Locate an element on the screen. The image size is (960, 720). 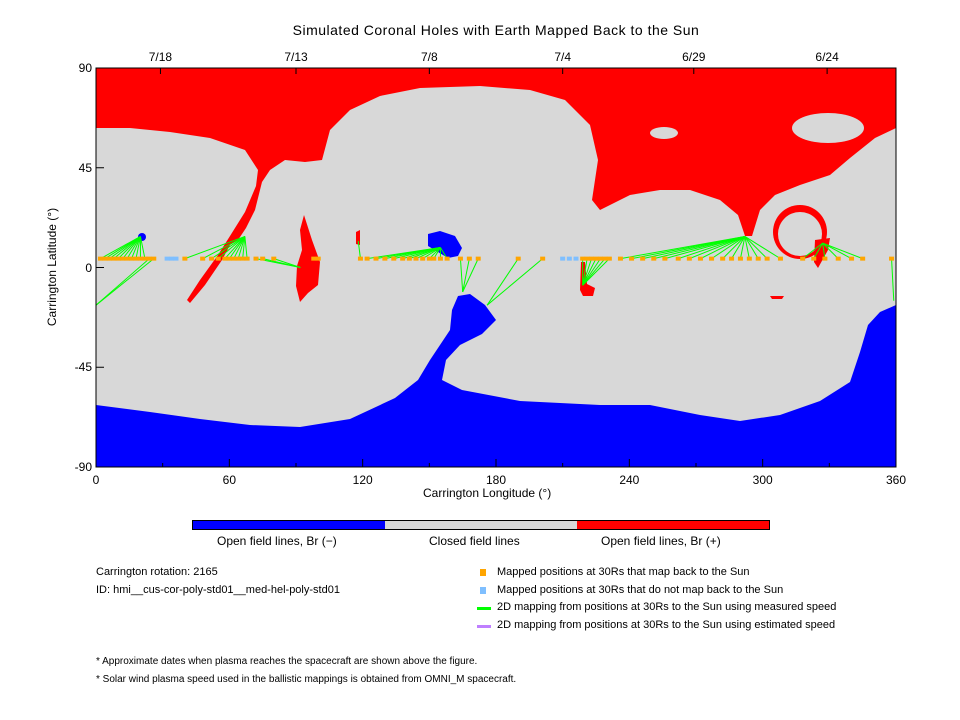
y-axis-label: Carrington Latitude (°) is located at coordinates (52, 267).